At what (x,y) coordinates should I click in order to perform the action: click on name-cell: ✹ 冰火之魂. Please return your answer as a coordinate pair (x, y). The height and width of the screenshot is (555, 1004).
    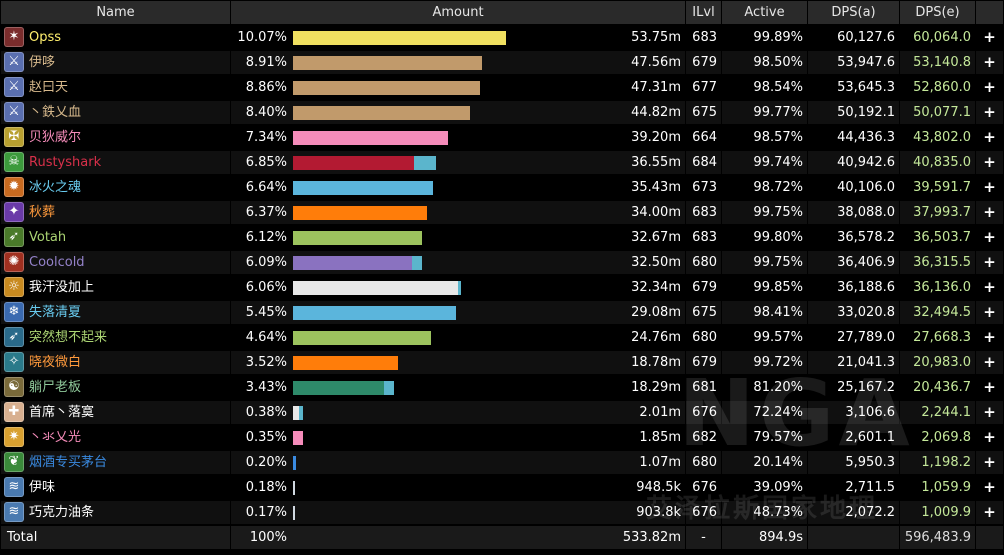
    Looking at the image, I should click on (115, 187).